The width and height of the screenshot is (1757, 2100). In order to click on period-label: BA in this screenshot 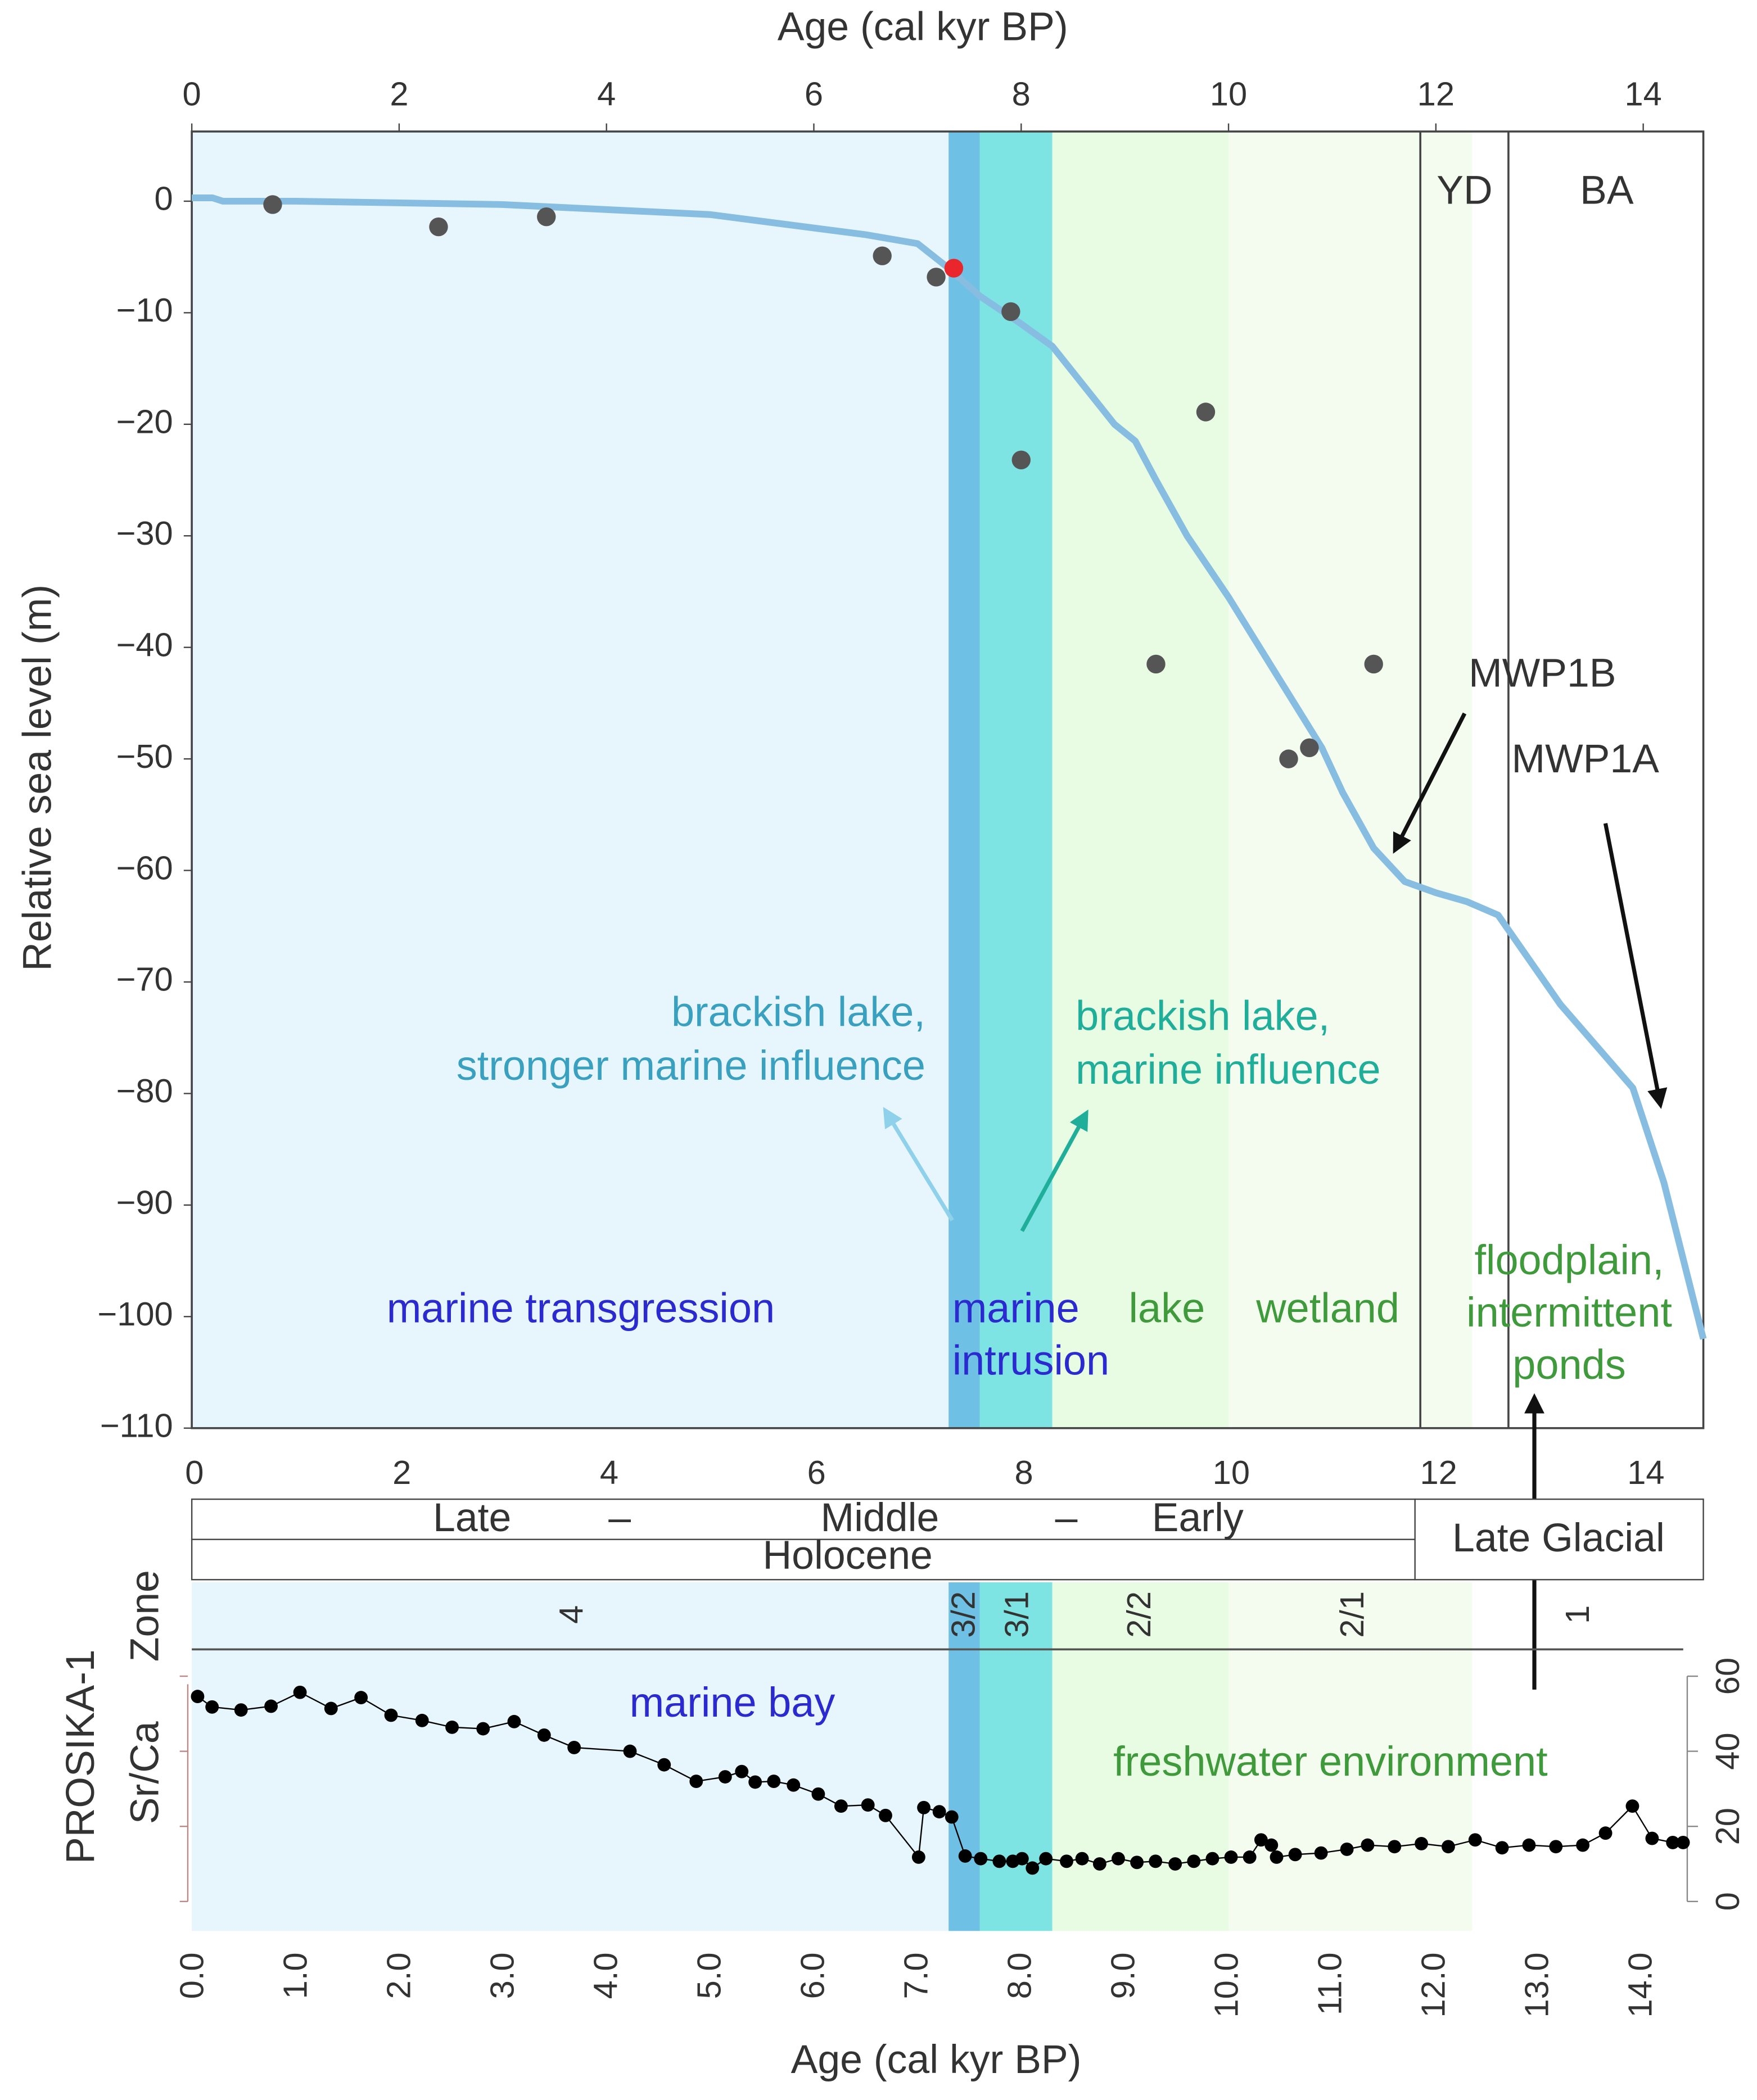, I will do `click(1607, 190)`.